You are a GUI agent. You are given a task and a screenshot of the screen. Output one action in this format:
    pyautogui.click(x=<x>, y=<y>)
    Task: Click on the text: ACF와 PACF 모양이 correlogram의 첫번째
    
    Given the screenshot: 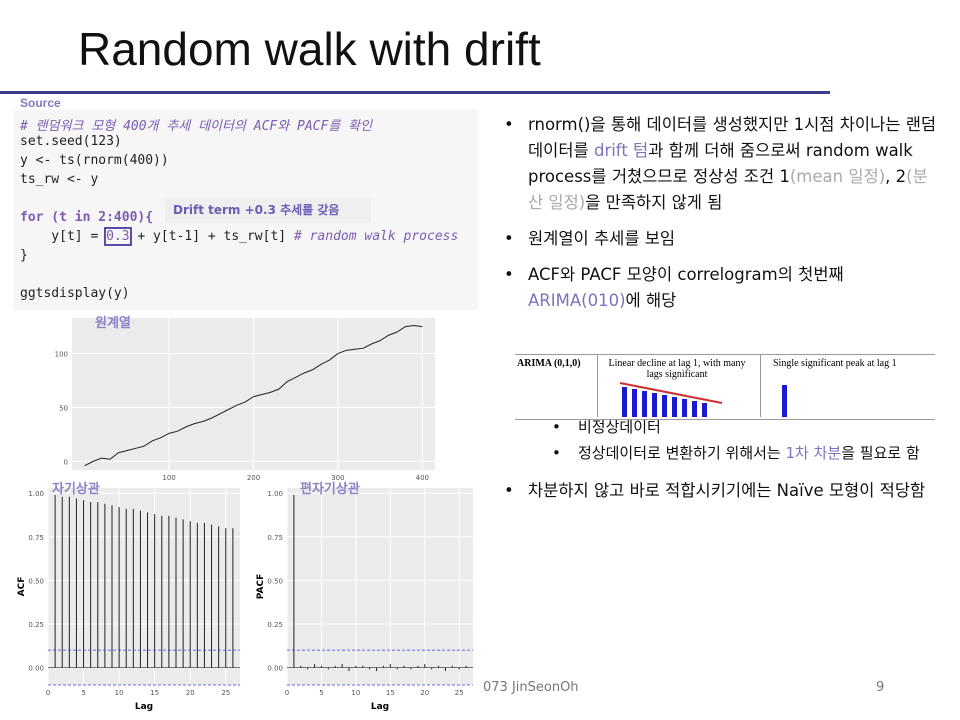 What is the action you would take?
    pyautogui.click(x=686, y=274)
    